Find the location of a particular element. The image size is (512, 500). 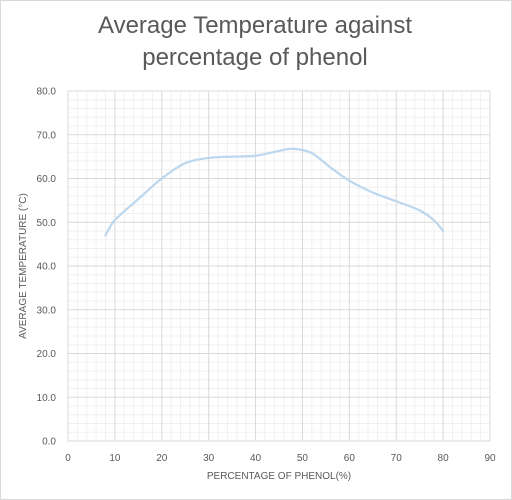

y-tick-label: 10.0 is located at coordinates (47, 398).